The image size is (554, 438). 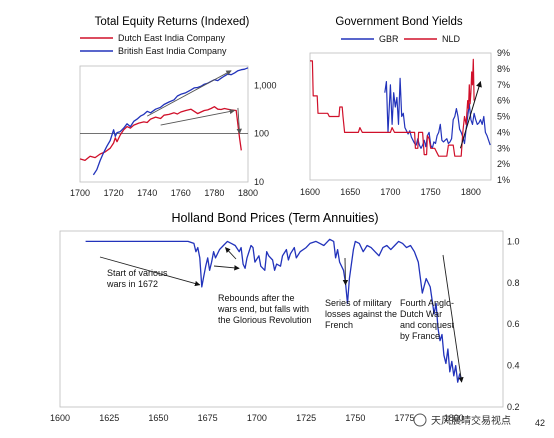 I want to click on equity-x-tick-1800: 1800, so click(x=248, y=193).